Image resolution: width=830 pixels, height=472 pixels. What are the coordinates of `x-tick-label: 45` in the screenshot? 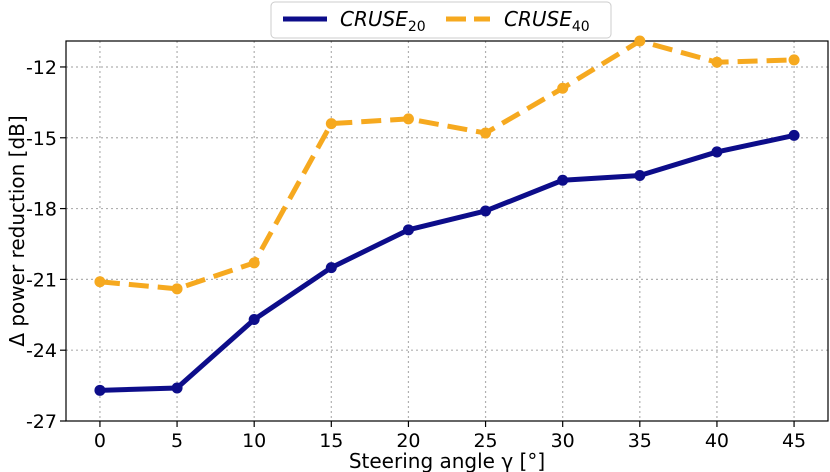 It's located at (794, 441).